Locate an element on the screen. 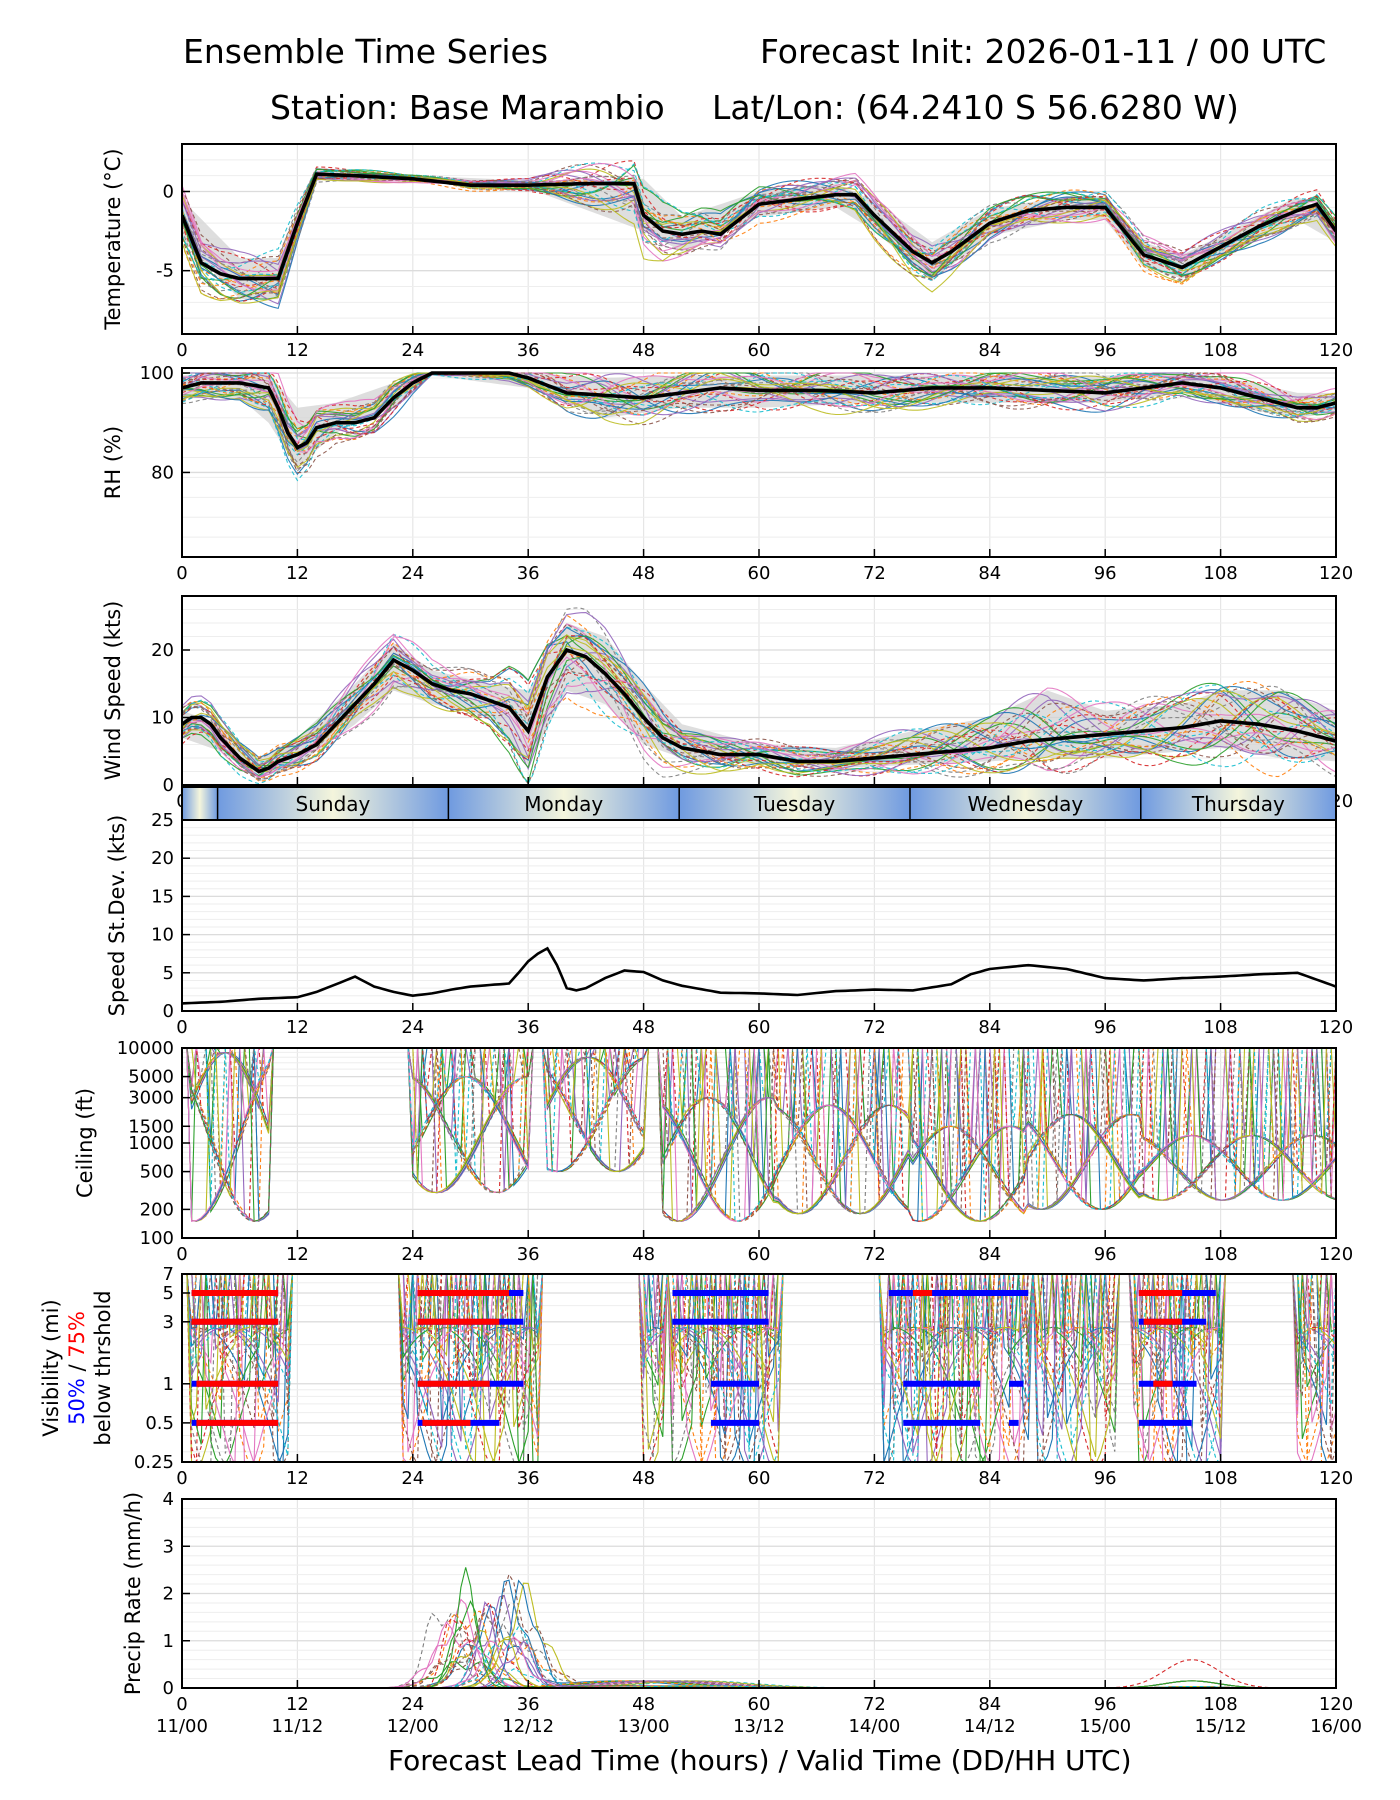 The width and height of the screenshot is (1400, 1800). wind_speed-members is located at coordinates (759, 696).